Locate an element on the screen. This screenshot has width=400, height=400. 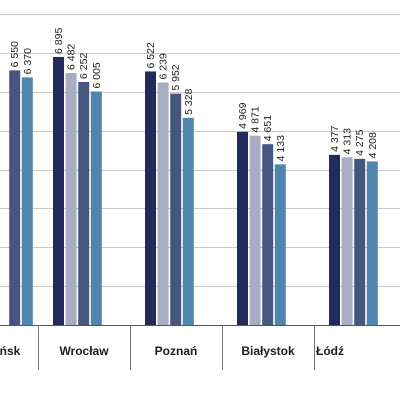
category-label: Białystok is located at coordinates (268, 351).